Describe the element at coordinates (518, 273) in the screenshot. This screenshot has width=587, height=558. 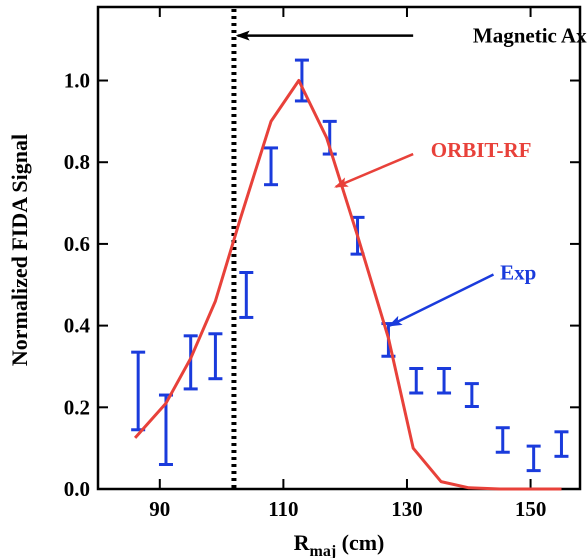
I see `annotation-label-exp: Exp` at that location.